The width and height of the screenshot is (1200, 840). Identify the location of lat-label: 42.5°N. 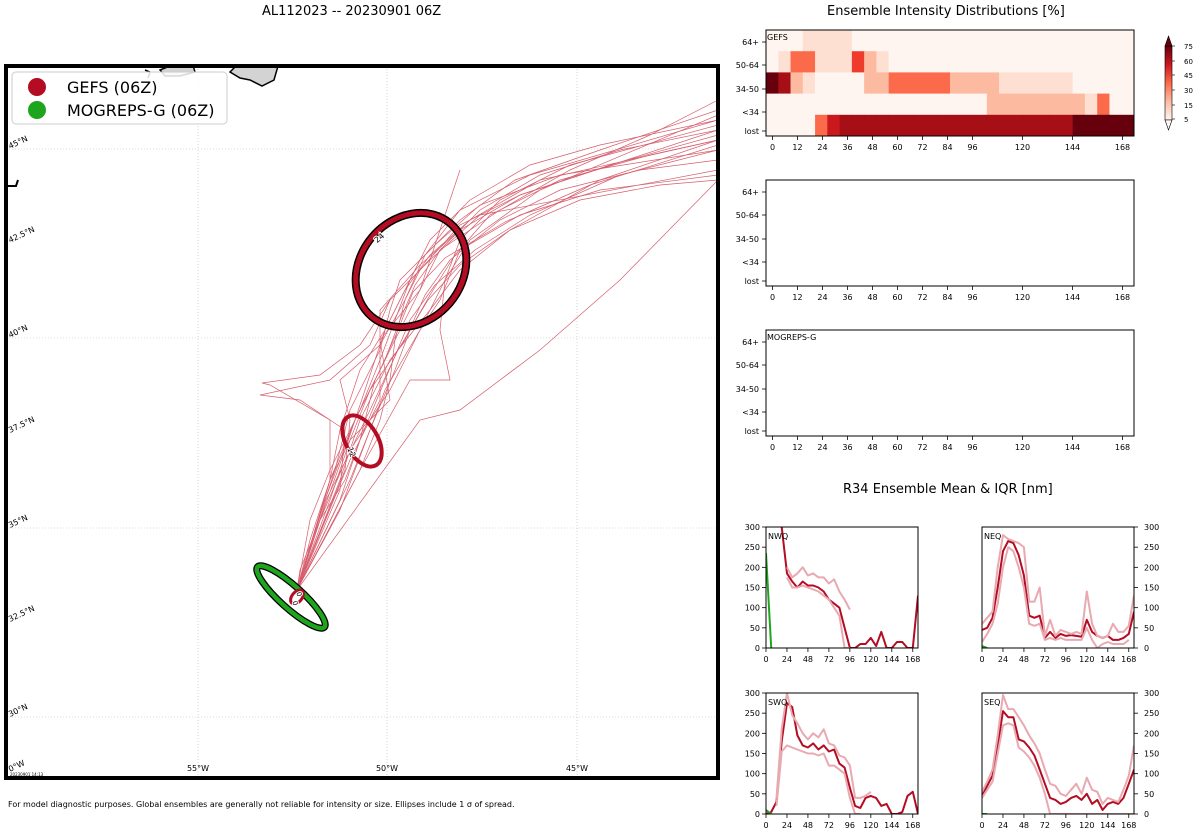
(21, 235).